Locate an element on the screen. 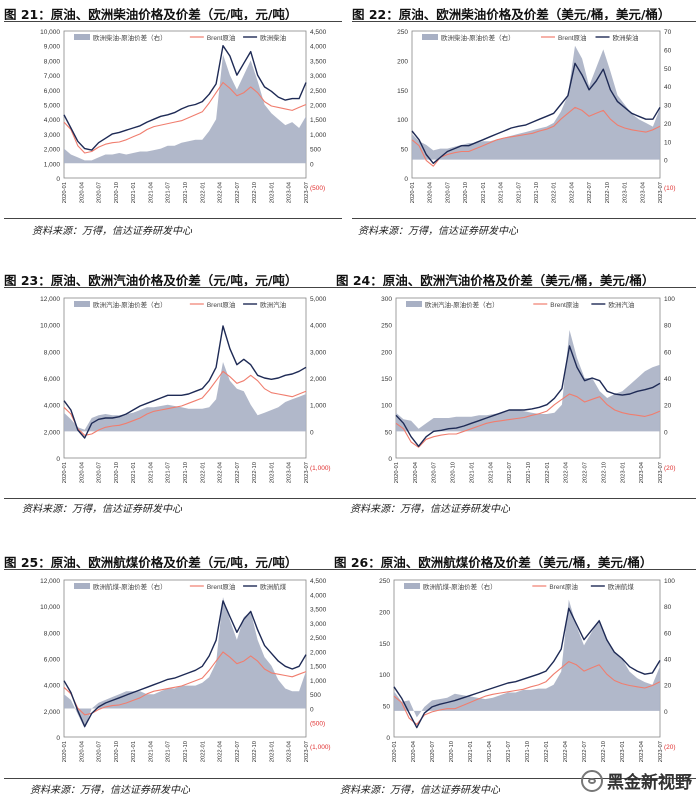  y-left-tick-label: 150 is located at coordinates (384, 644).